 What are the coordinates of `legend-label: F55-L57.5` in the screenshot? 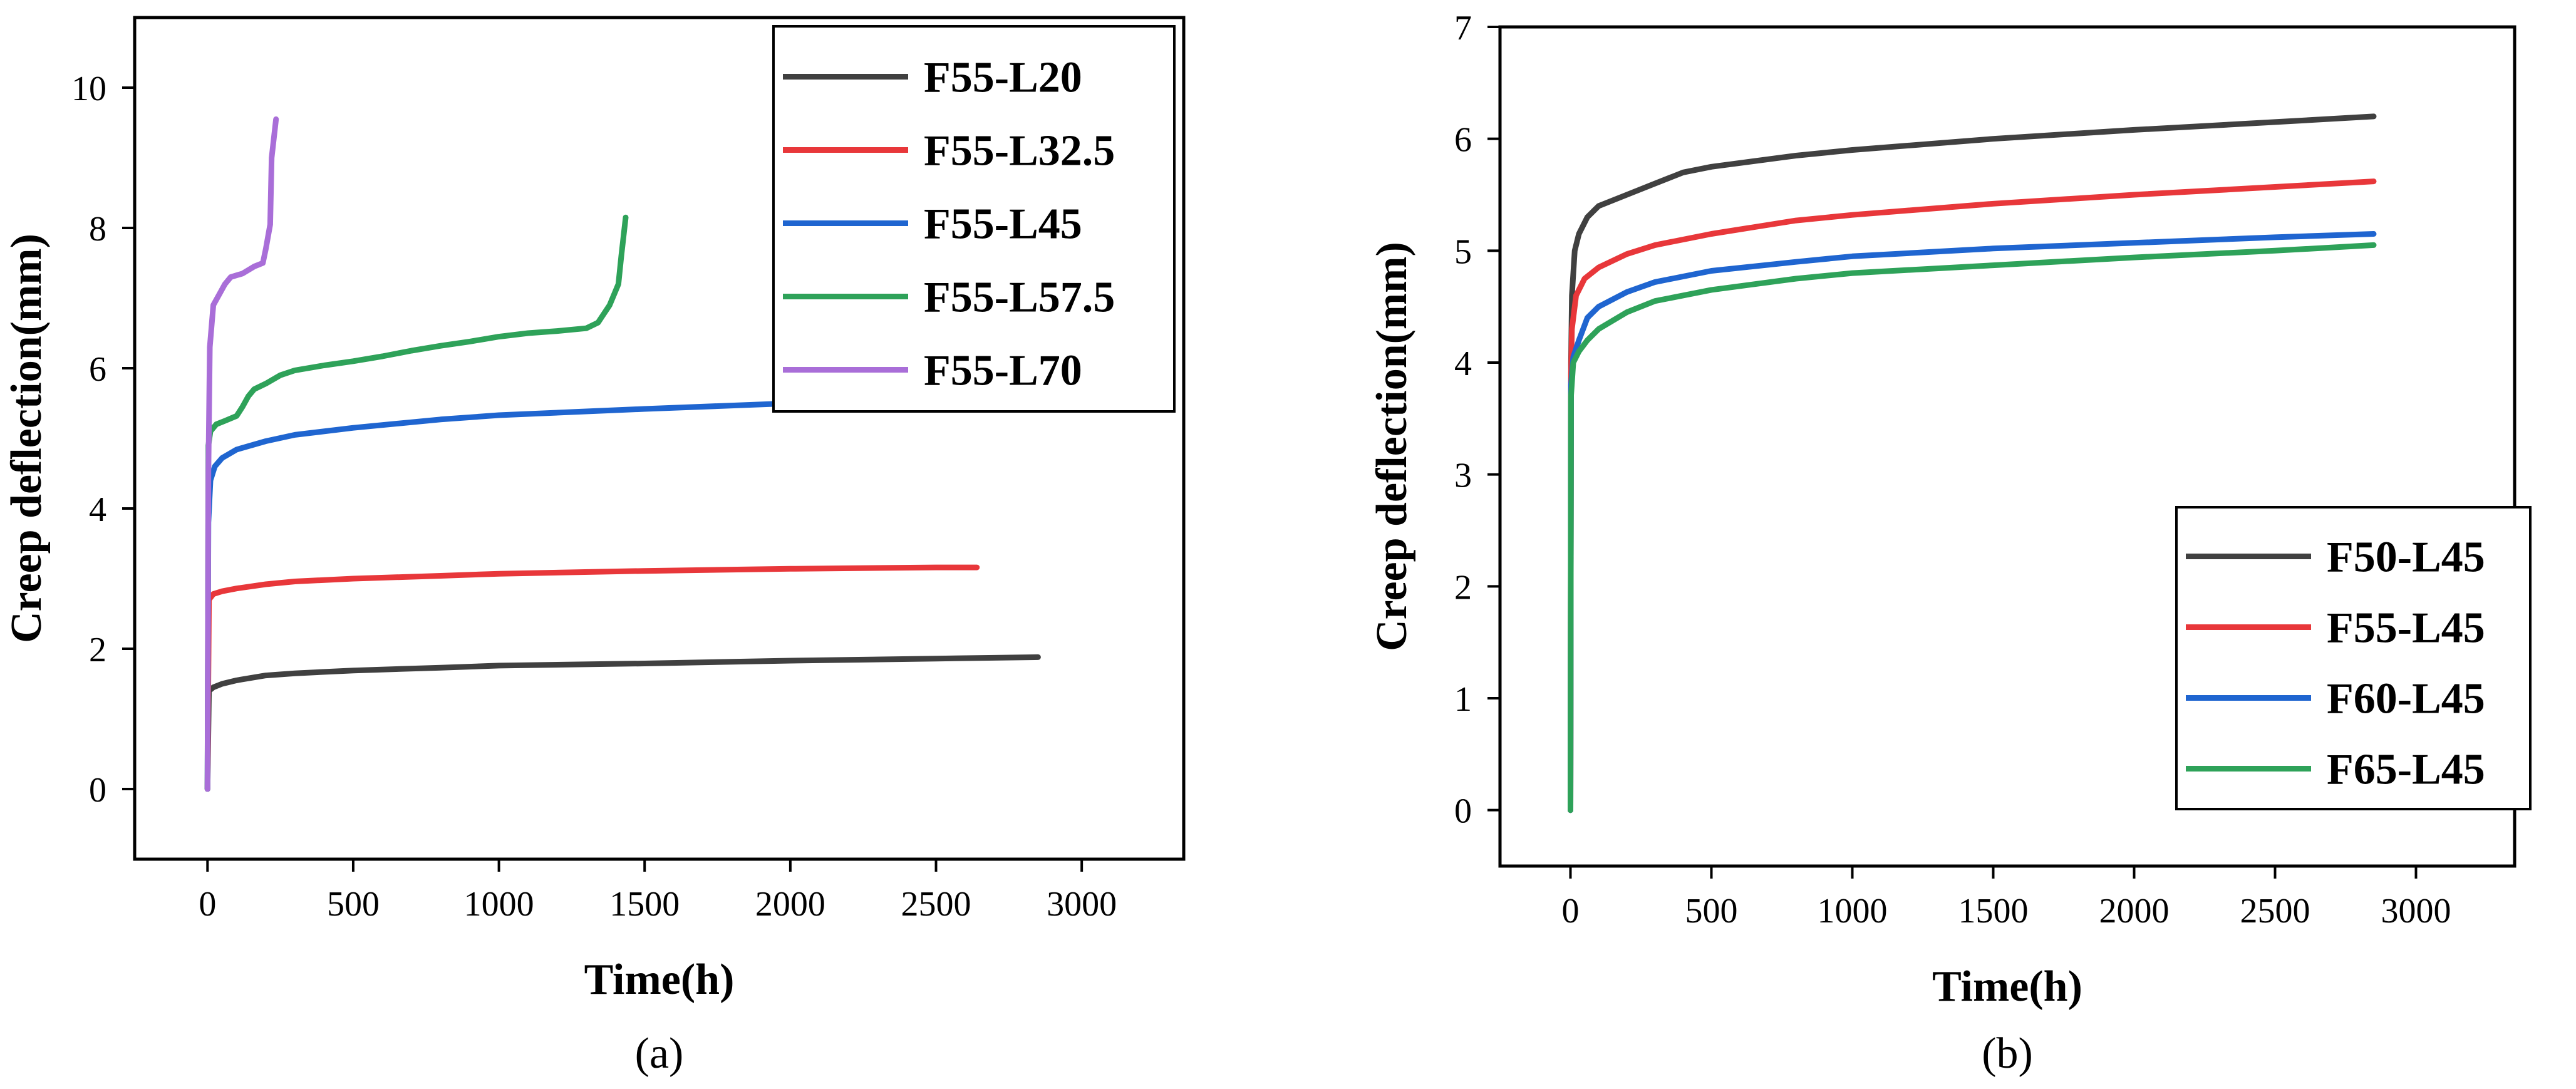 It's located at (1019, 298).